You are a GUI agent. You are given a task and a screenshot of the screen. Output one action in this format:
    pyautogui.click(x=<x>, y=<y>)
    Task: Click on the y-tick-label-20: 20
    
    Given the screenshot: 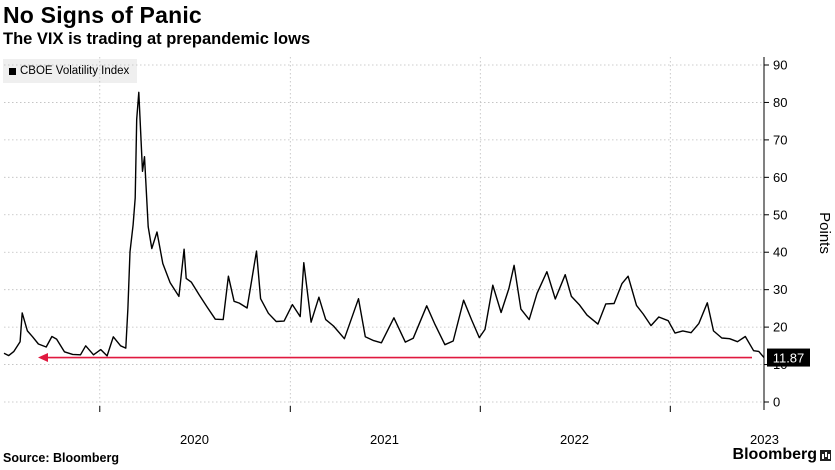 What is the action you would take?
    pyautogui.click(x=780, y=327)
    